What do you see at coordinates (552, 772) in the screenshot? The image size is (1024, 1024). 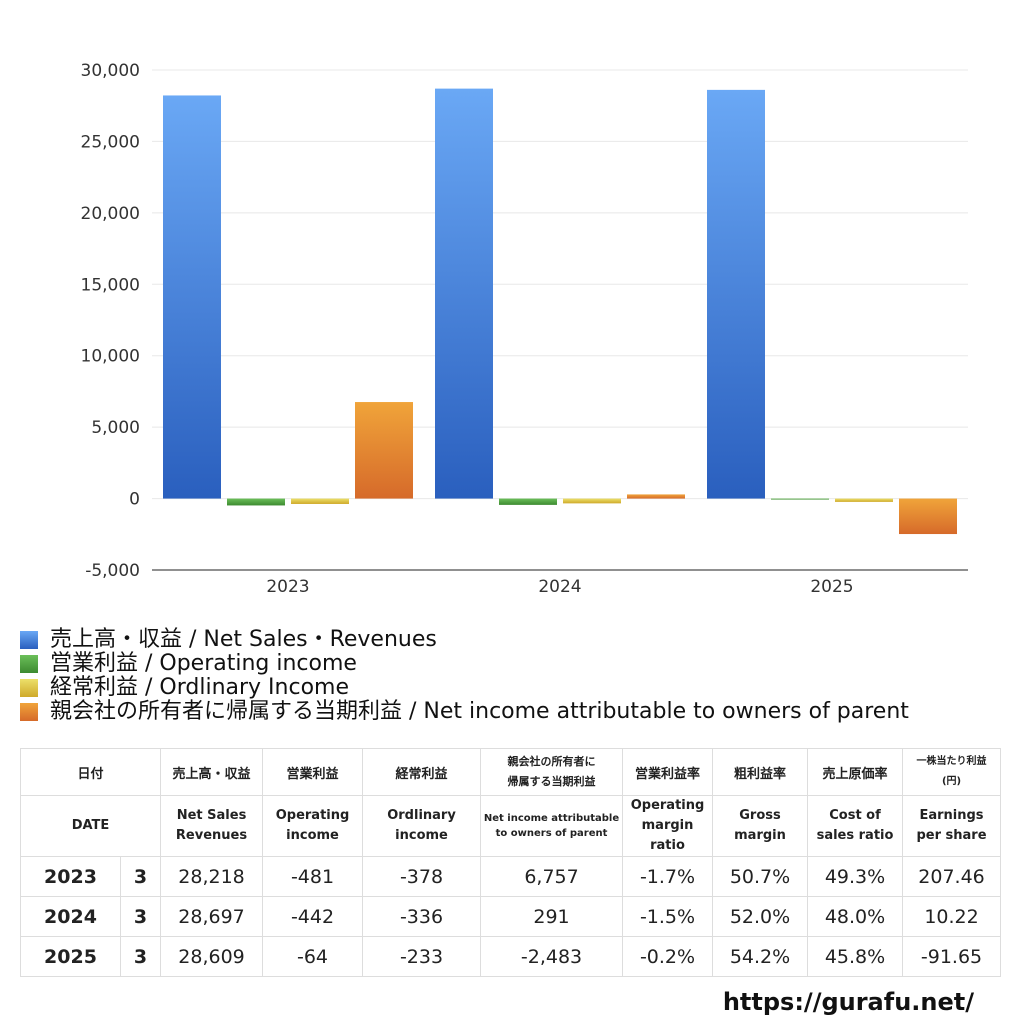 I see `header-net-income-jp: 親会社の所有者に 帰属する当期利益` at bounding box center [552, 772].